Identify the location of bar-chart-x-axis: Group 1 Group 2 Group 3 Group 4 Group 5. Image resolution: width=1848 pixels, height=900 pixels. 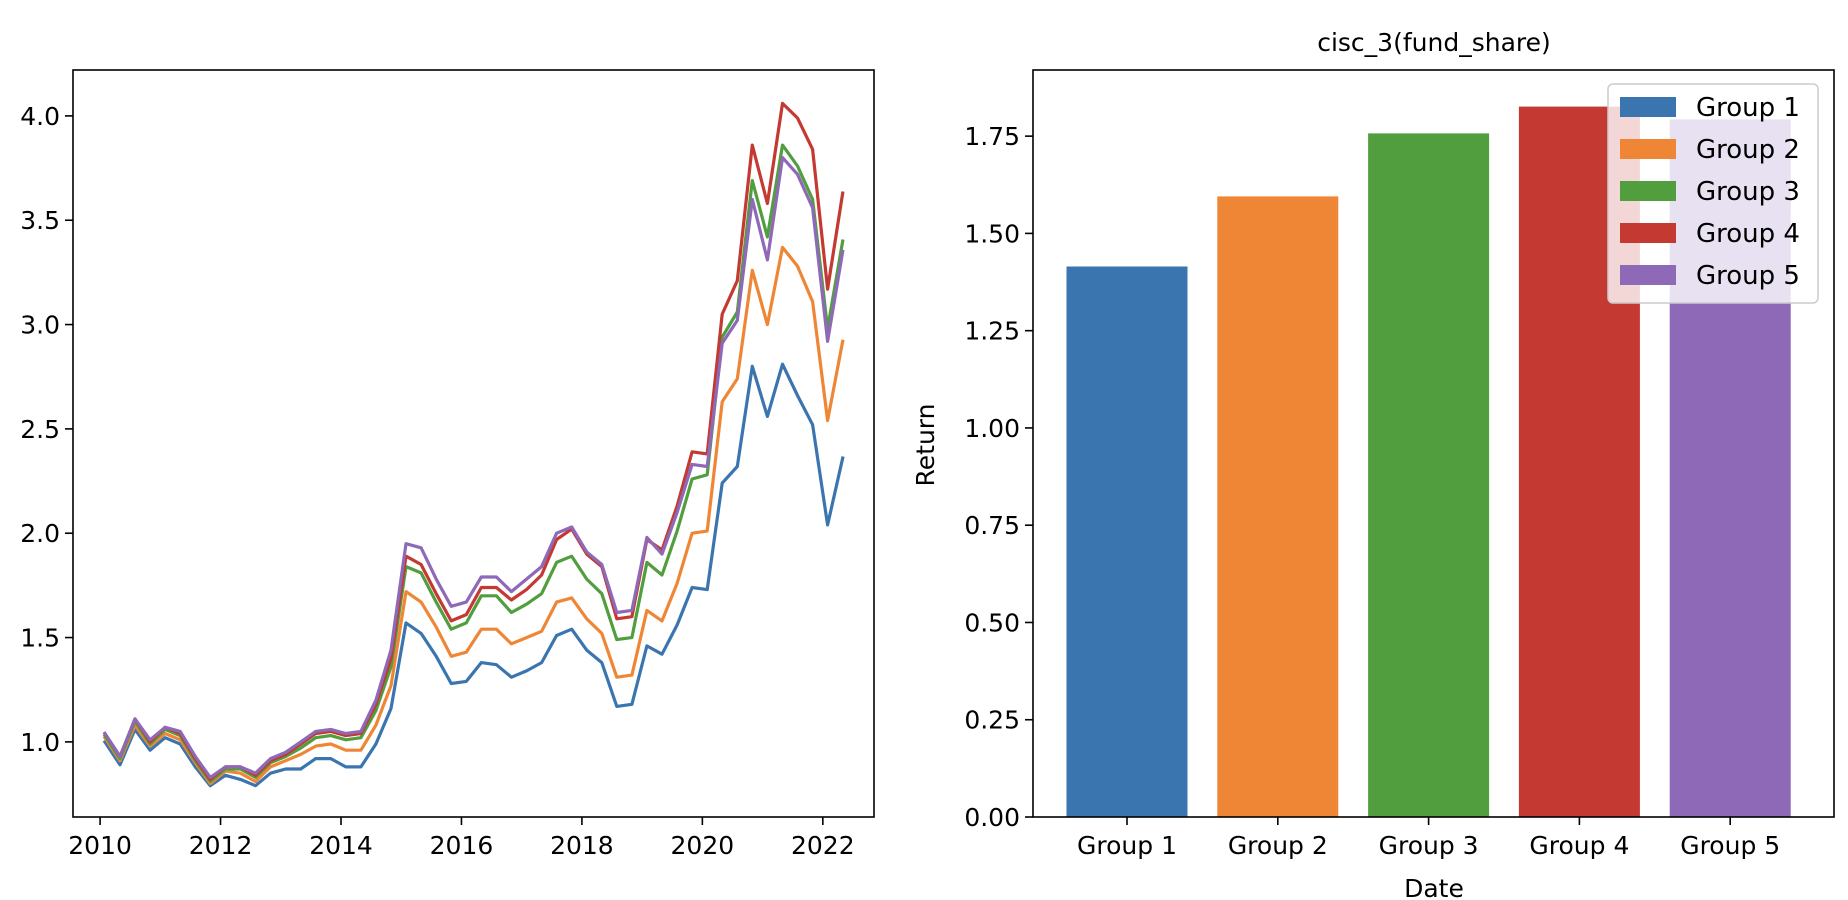
(1428, 838).